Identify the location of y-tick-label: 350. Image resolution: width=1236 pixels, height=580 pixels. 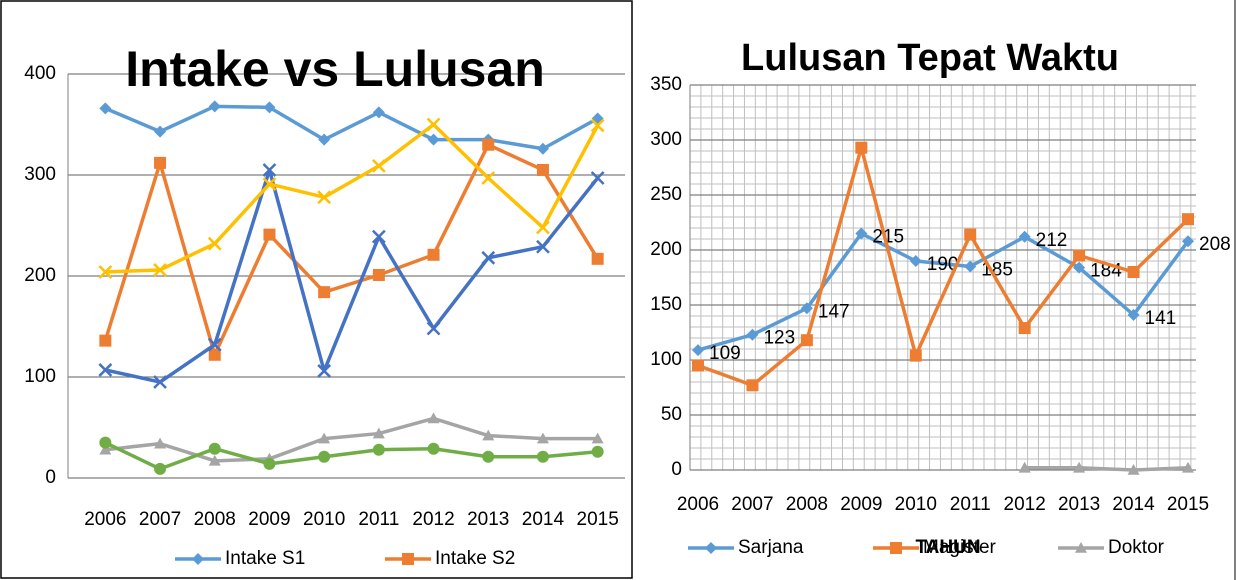
(666, 84).